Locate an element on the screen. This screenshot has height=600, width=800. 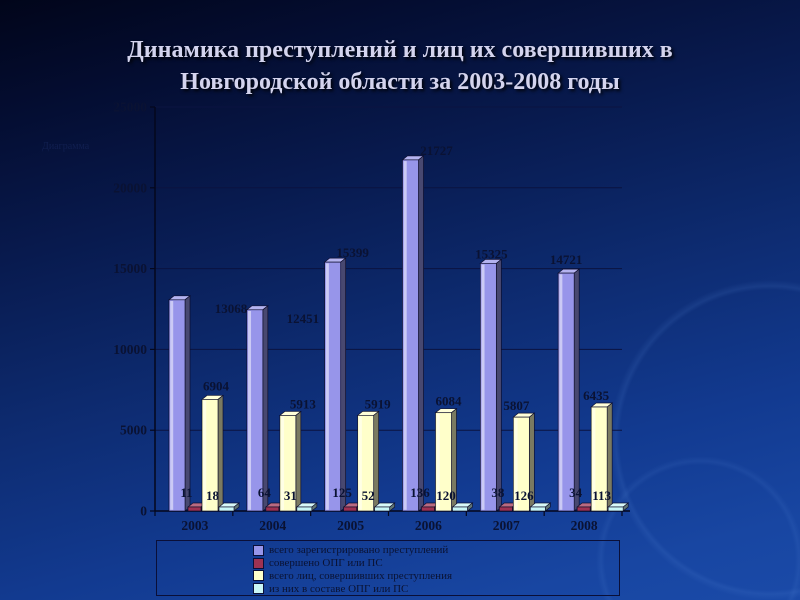
bar-value-label: 38 is located at coordinates (498, 492).